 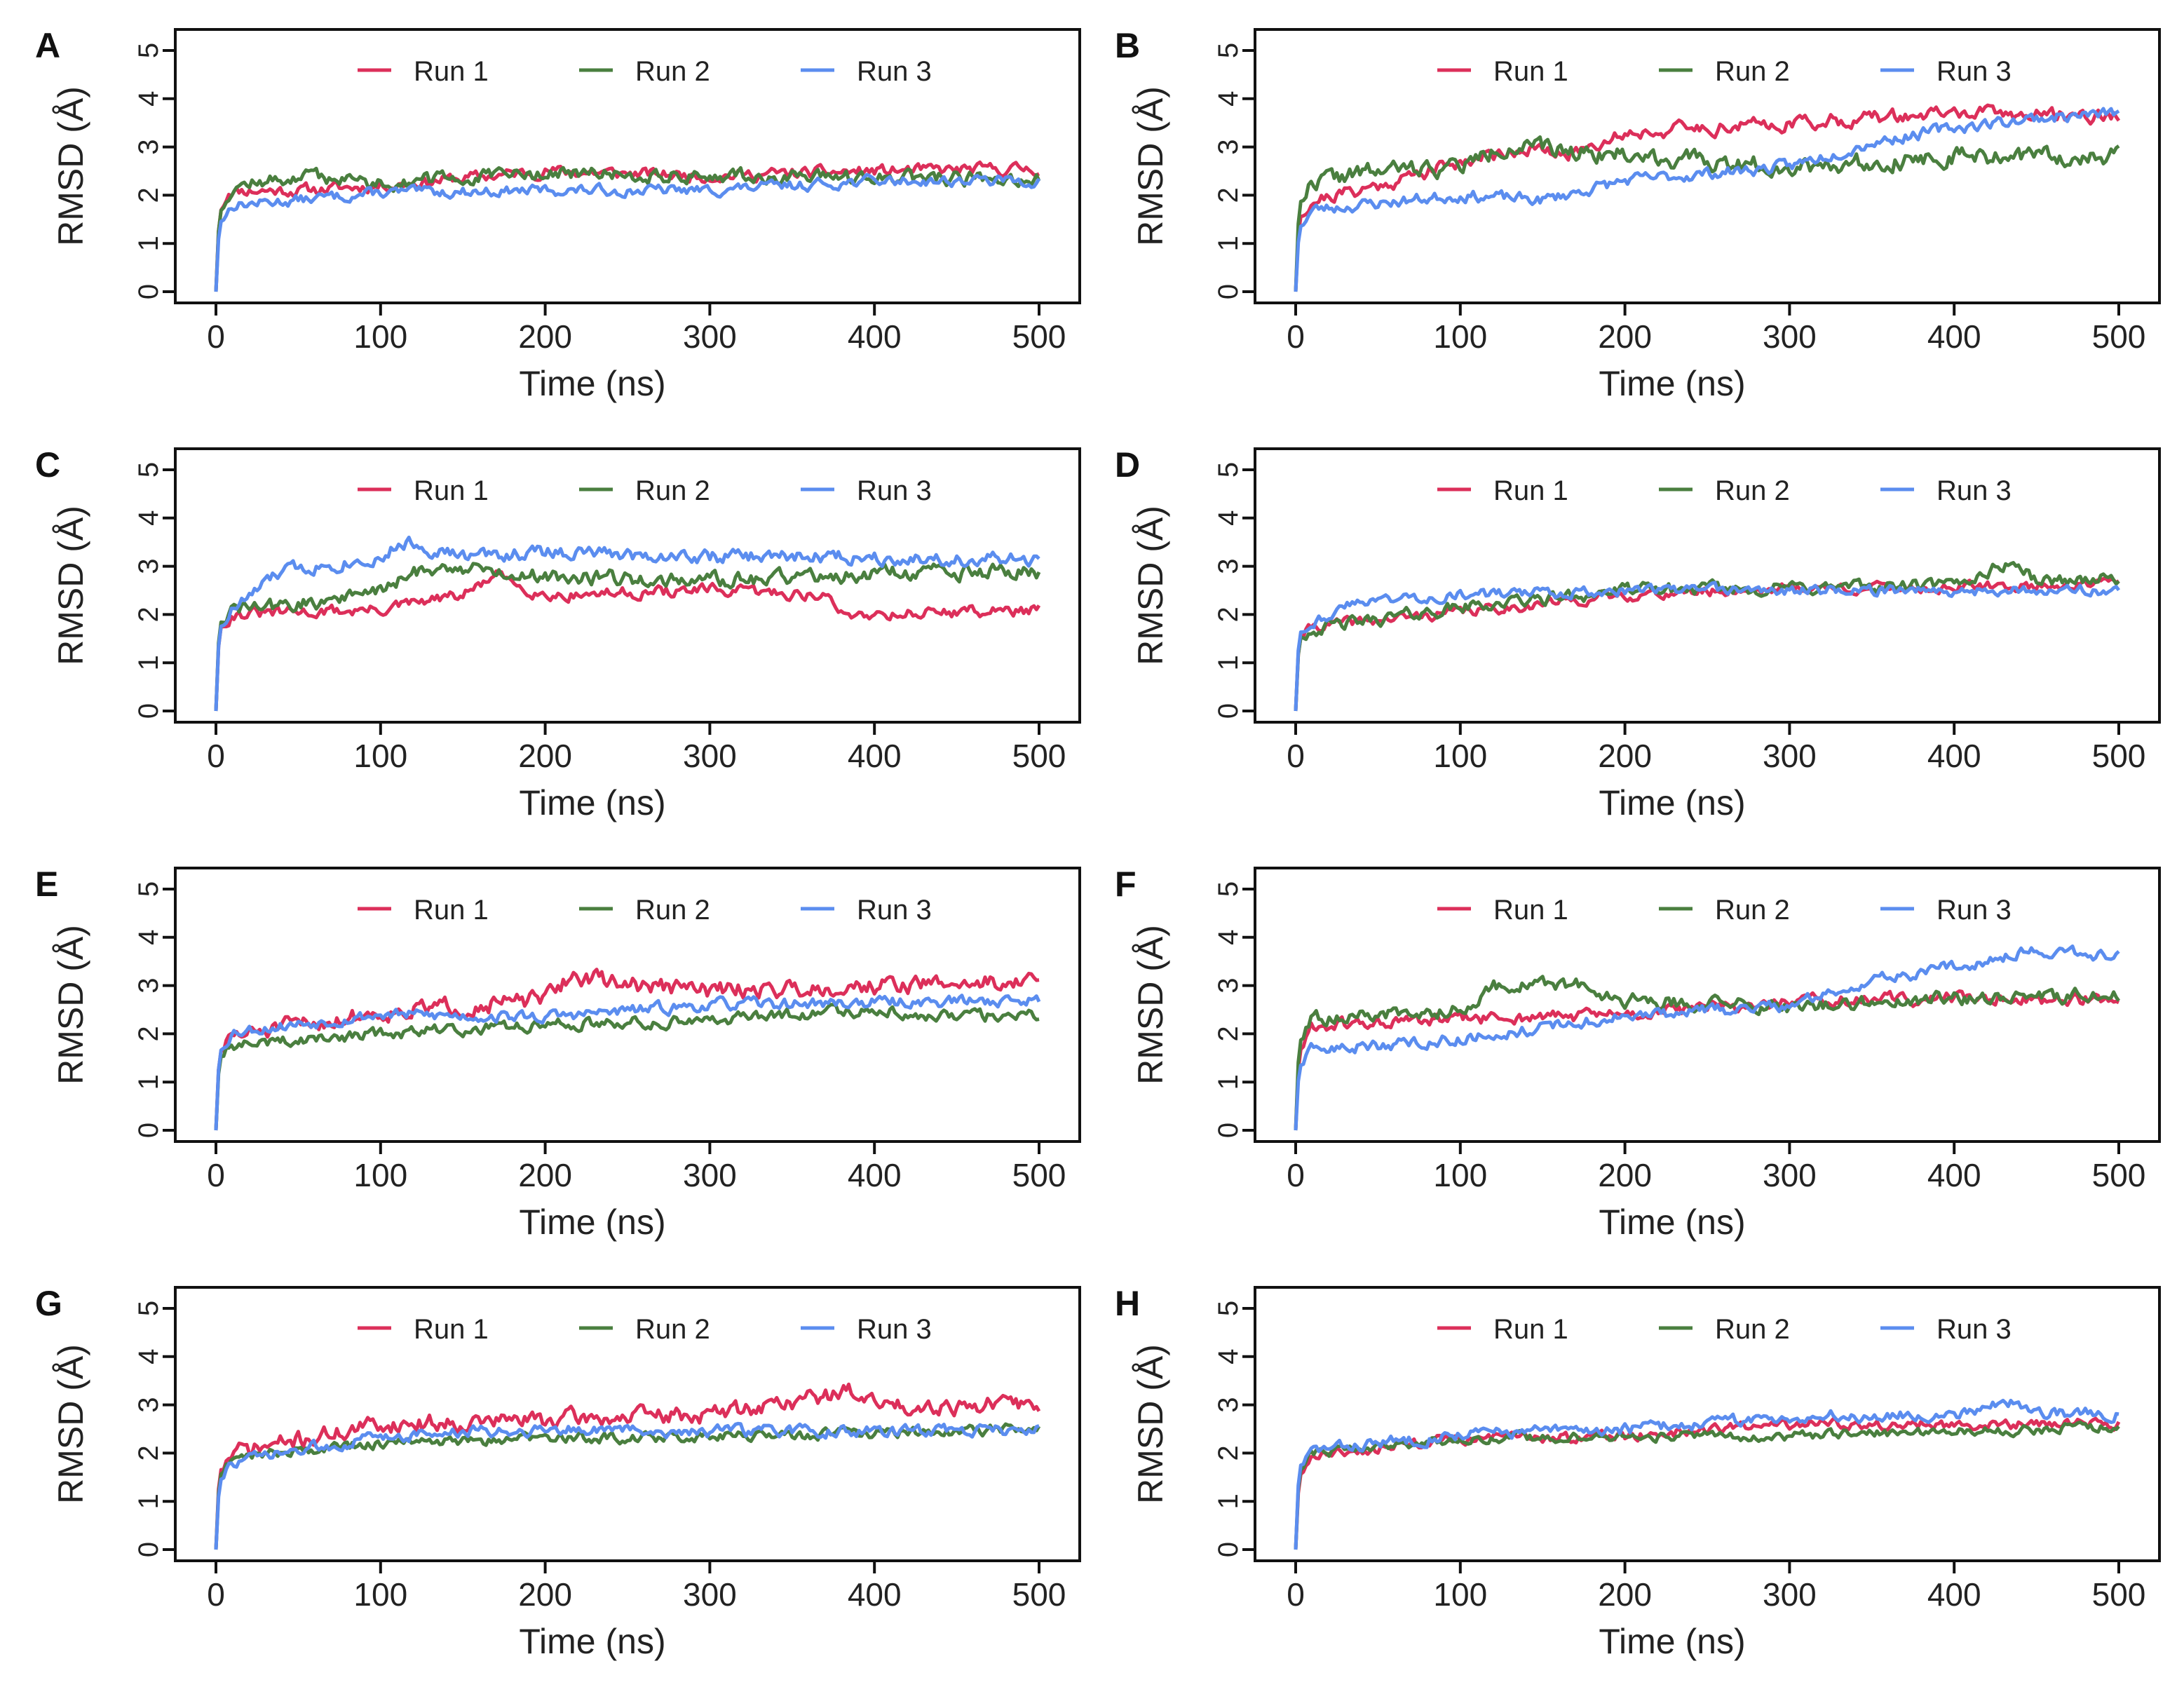 I want to click on plot-frame, so click(x=627, y=1424).